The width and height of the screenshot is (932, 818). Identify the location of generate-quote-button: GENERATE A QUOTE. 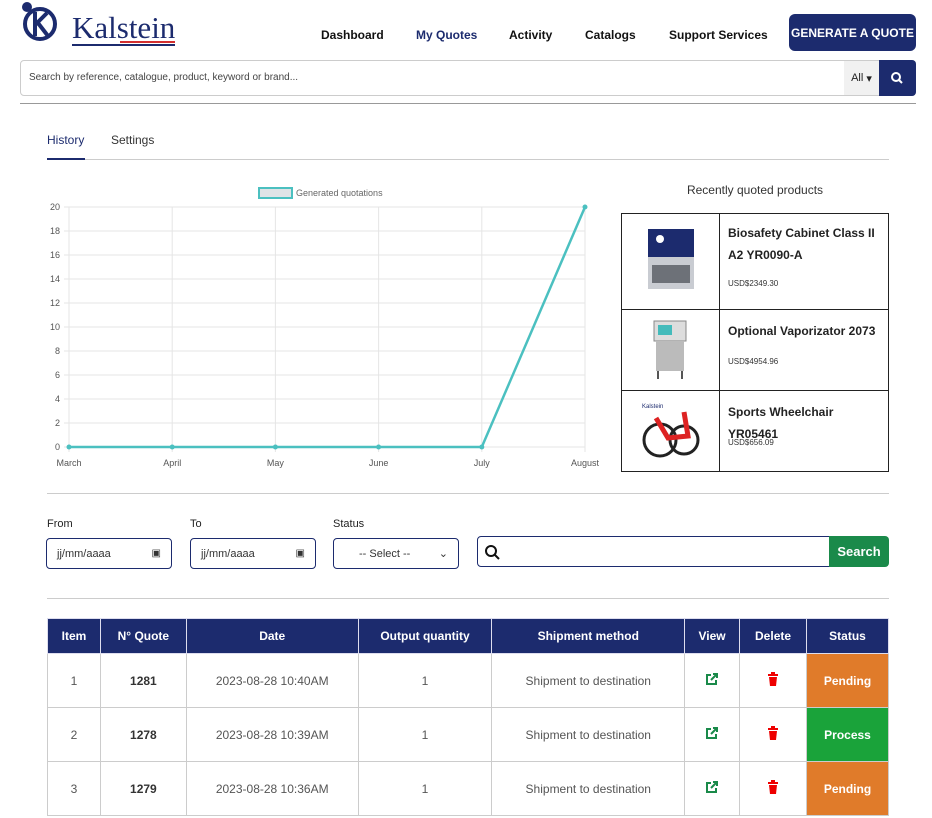
(852, 32).